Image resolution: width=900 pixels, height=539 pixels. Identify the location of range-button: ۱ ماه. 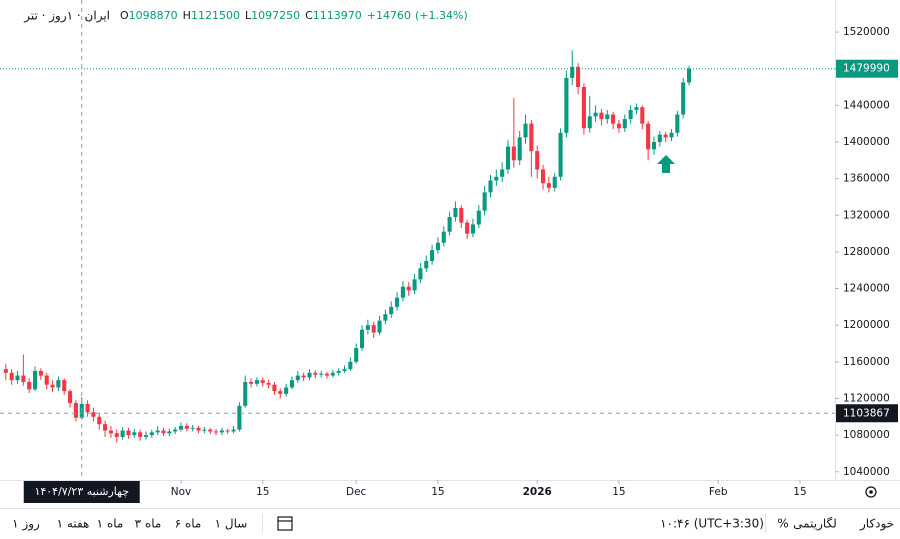
(110, 524).